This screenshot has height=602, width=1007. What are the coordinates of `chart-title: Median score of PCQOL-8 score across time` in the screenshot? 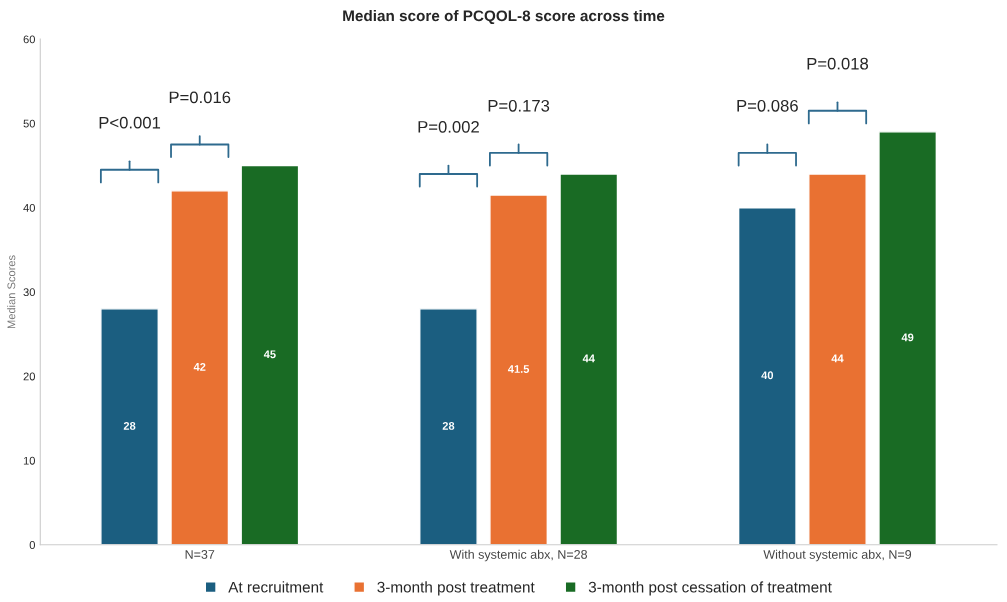 It's located at (504, 17).